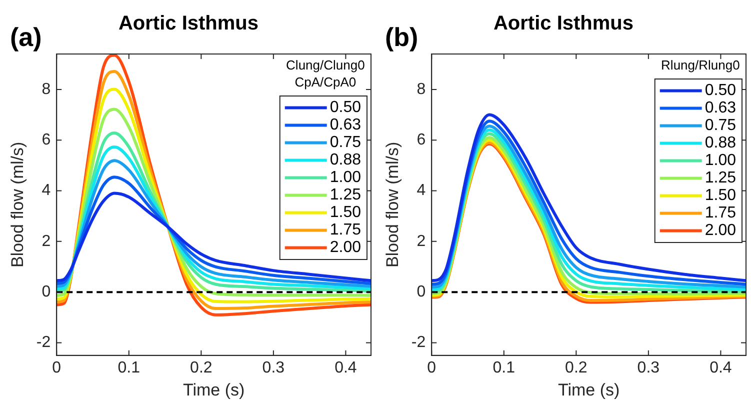 The image size is (751, 403). I want to click on legend-title: Clung/Clung0 CpA/CpA0, so click(325, 74).